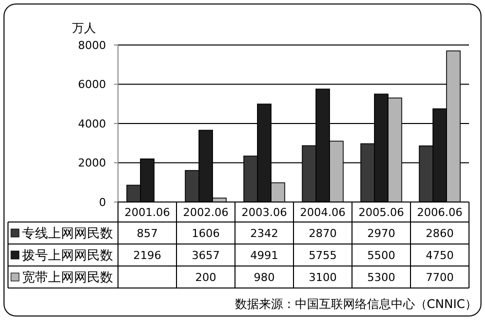 The image size is (485, 320). I want to click on data-label: 3100, so click(322, 277).